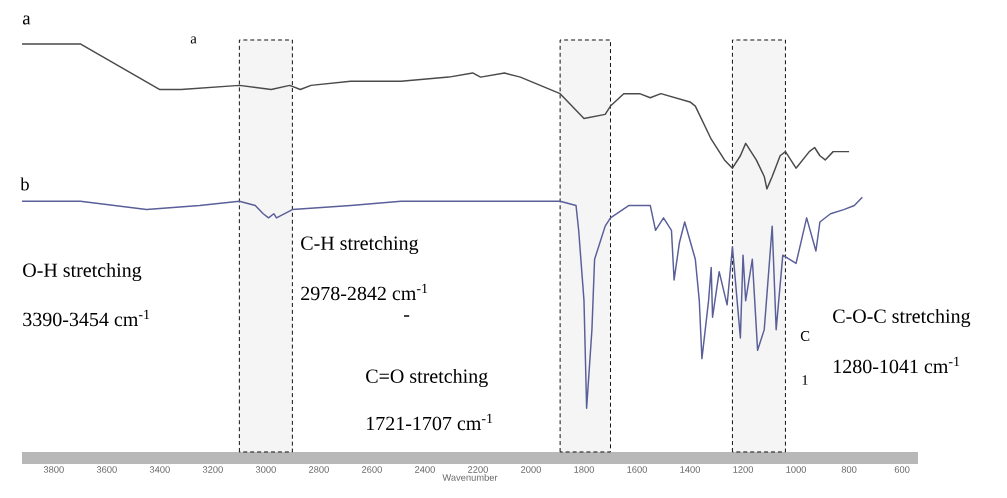  I want to click on series-label: b, so click(24, 184).